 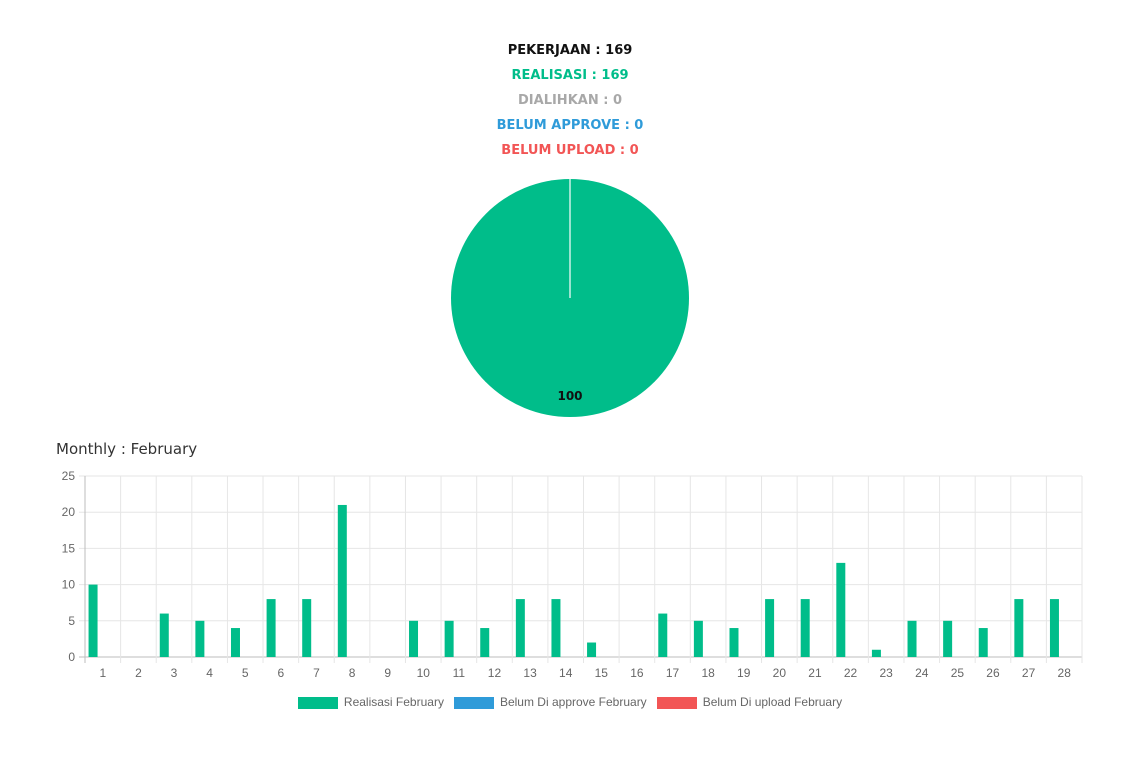 I want to click on x-tick-label: 8, so click(x=352, y=673).